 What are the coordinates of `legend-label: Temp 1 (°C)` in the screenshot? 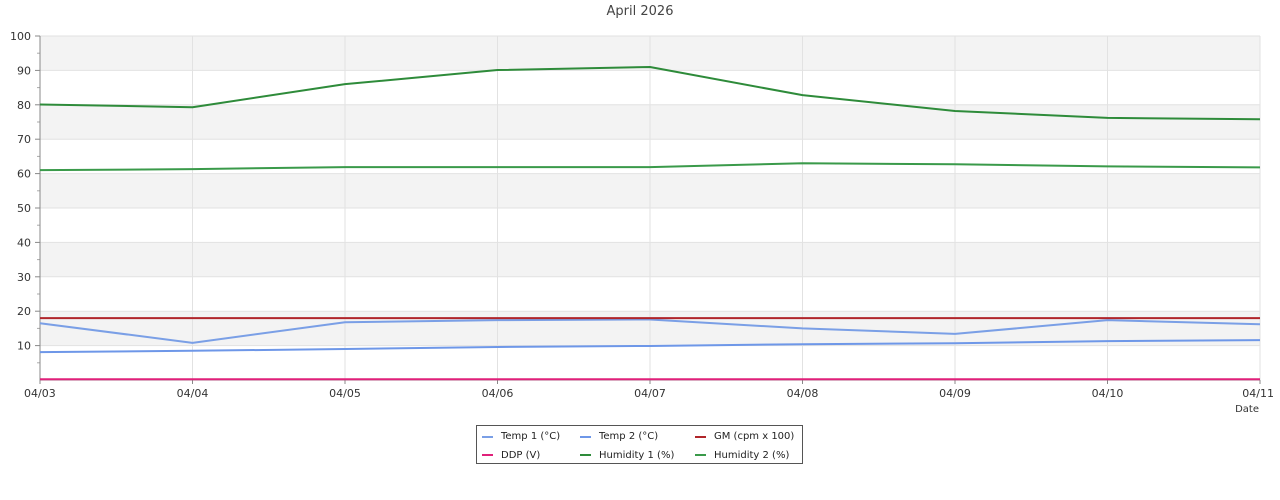 It's located at (530, 436).